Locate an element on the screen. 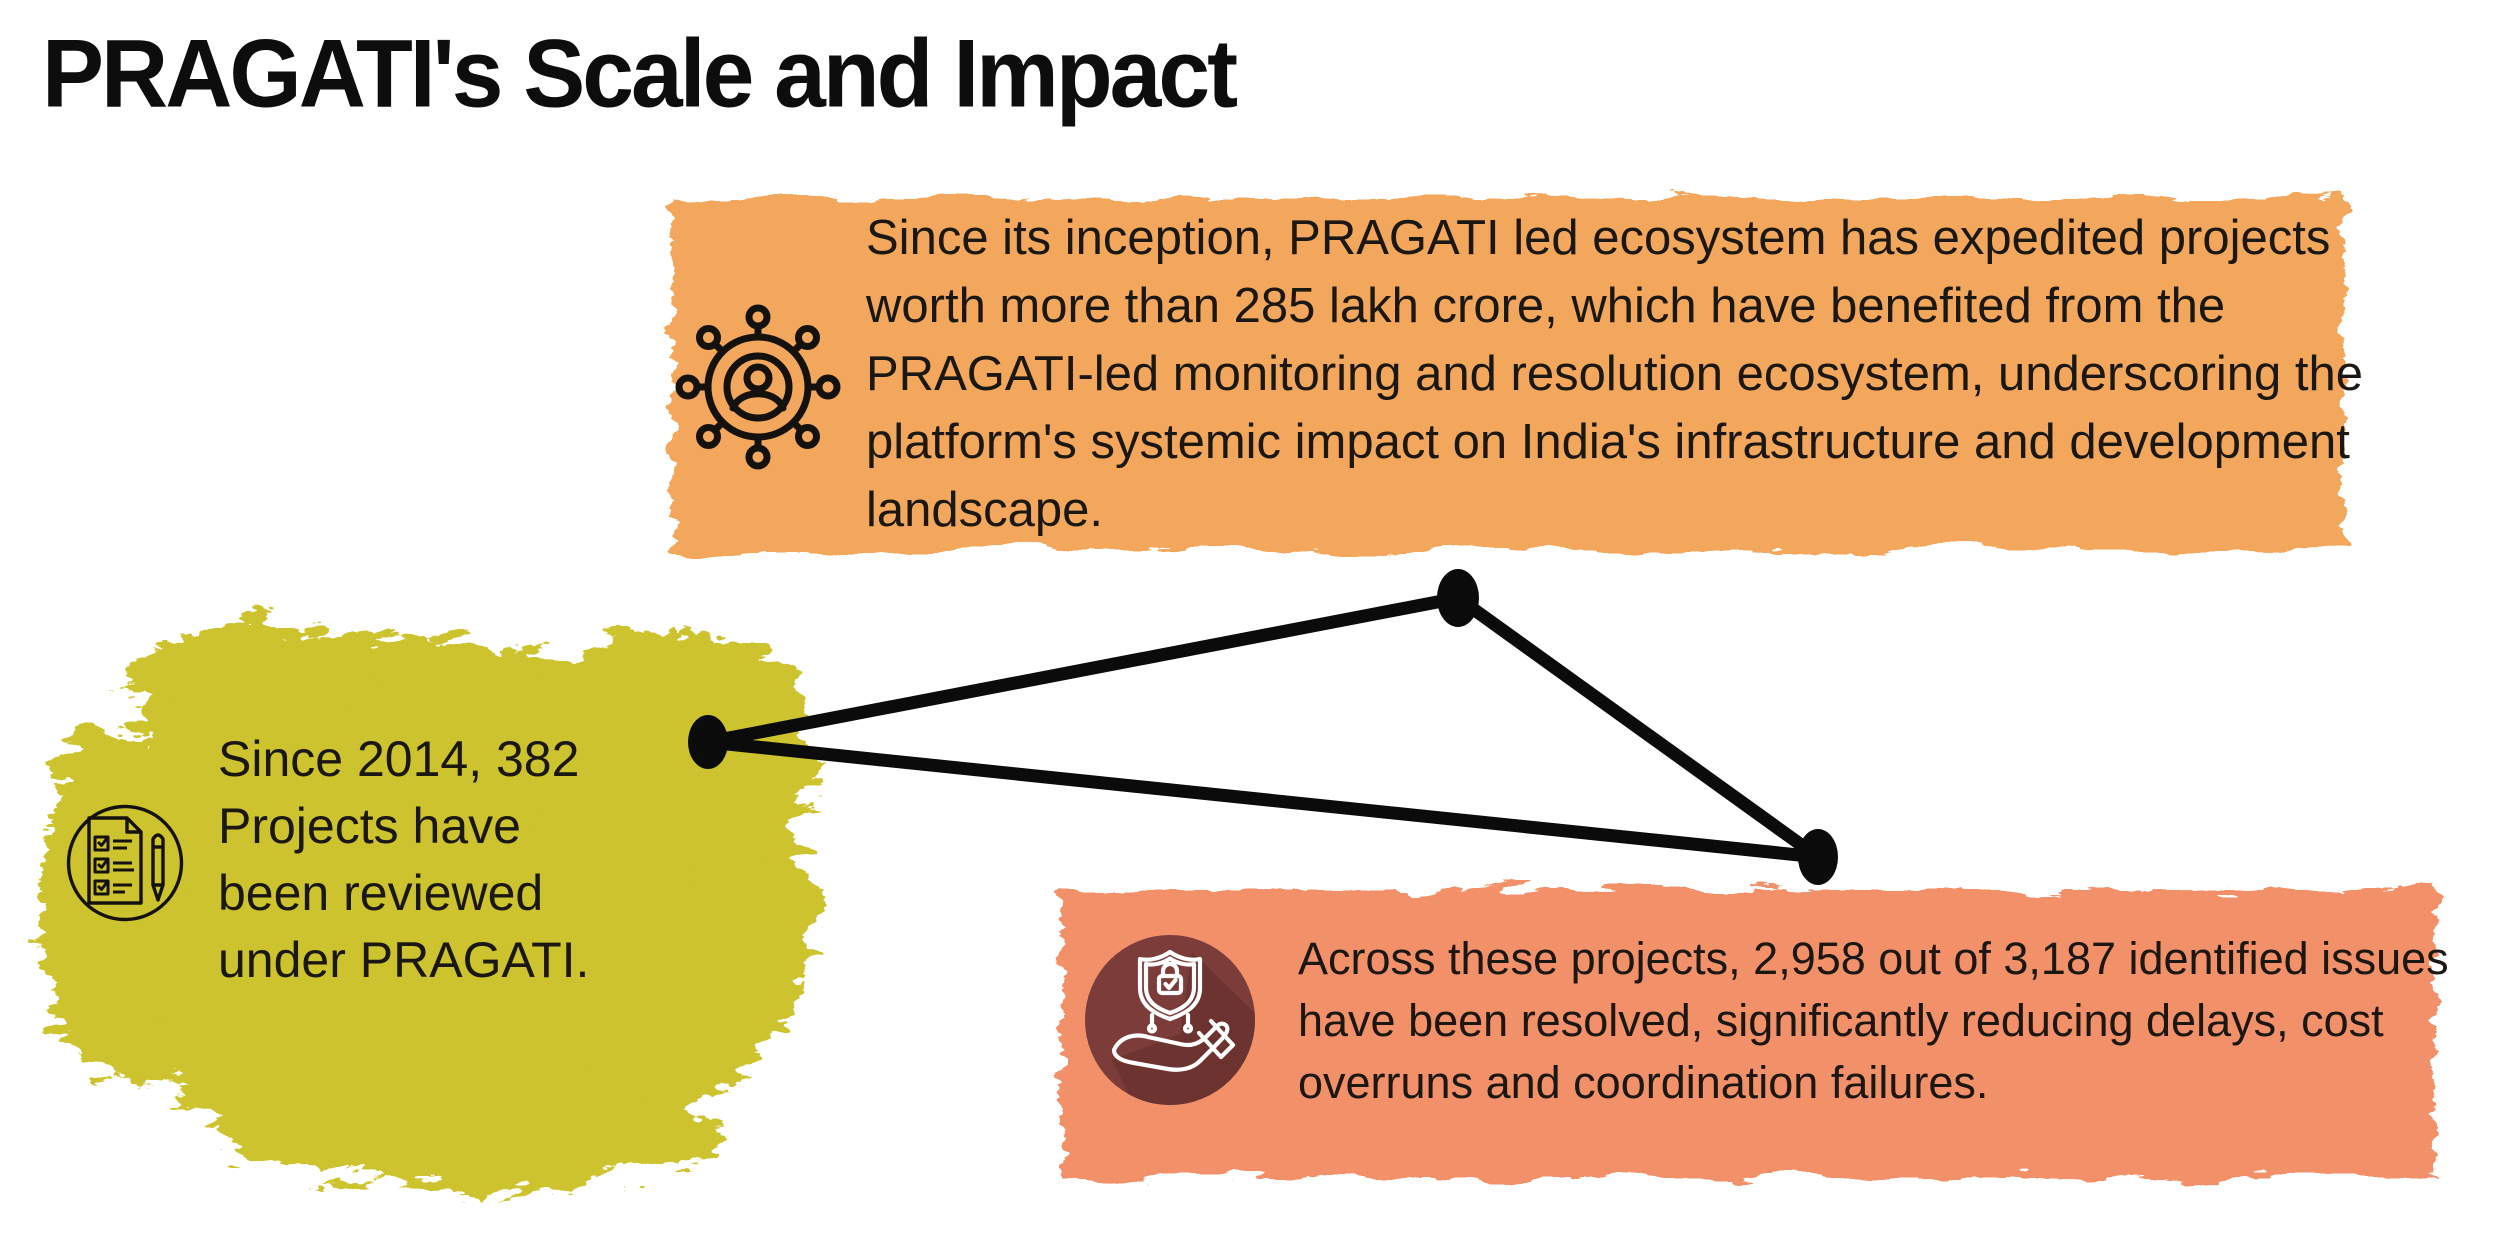  page-title: PRAGATI's Scale and Impact is located at coordinates (640, 73).